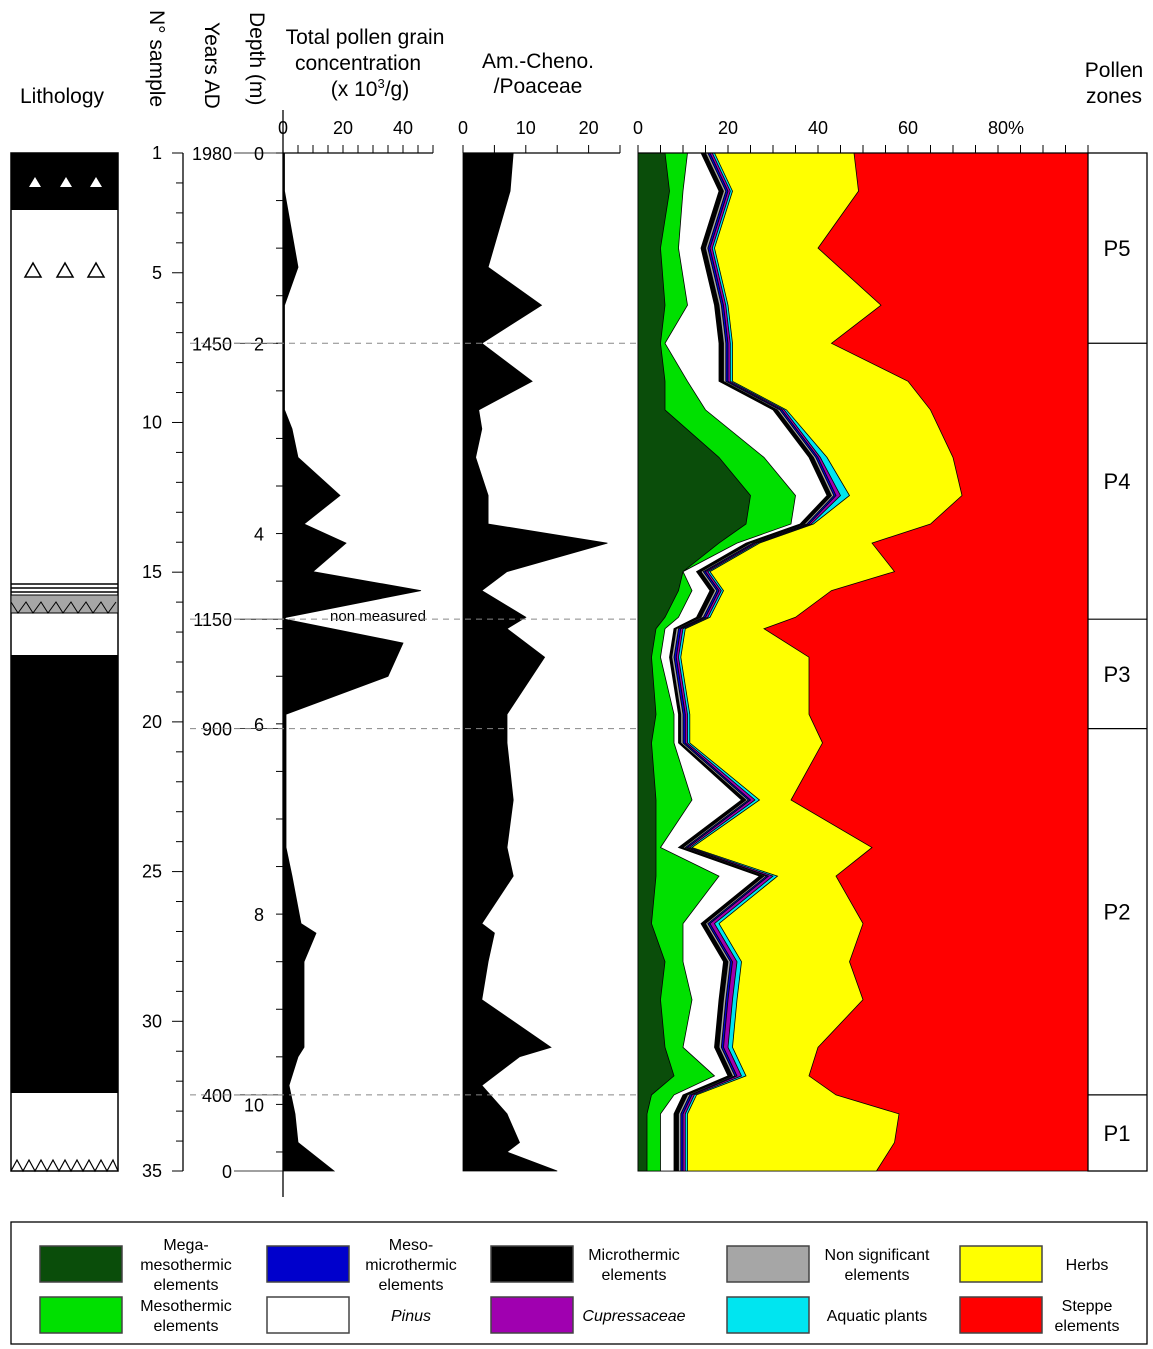 This screenshot has height=1349, width=1153. I want to click on years-axis: 1980 1450 1150 900 400 0, so click(237, 663).